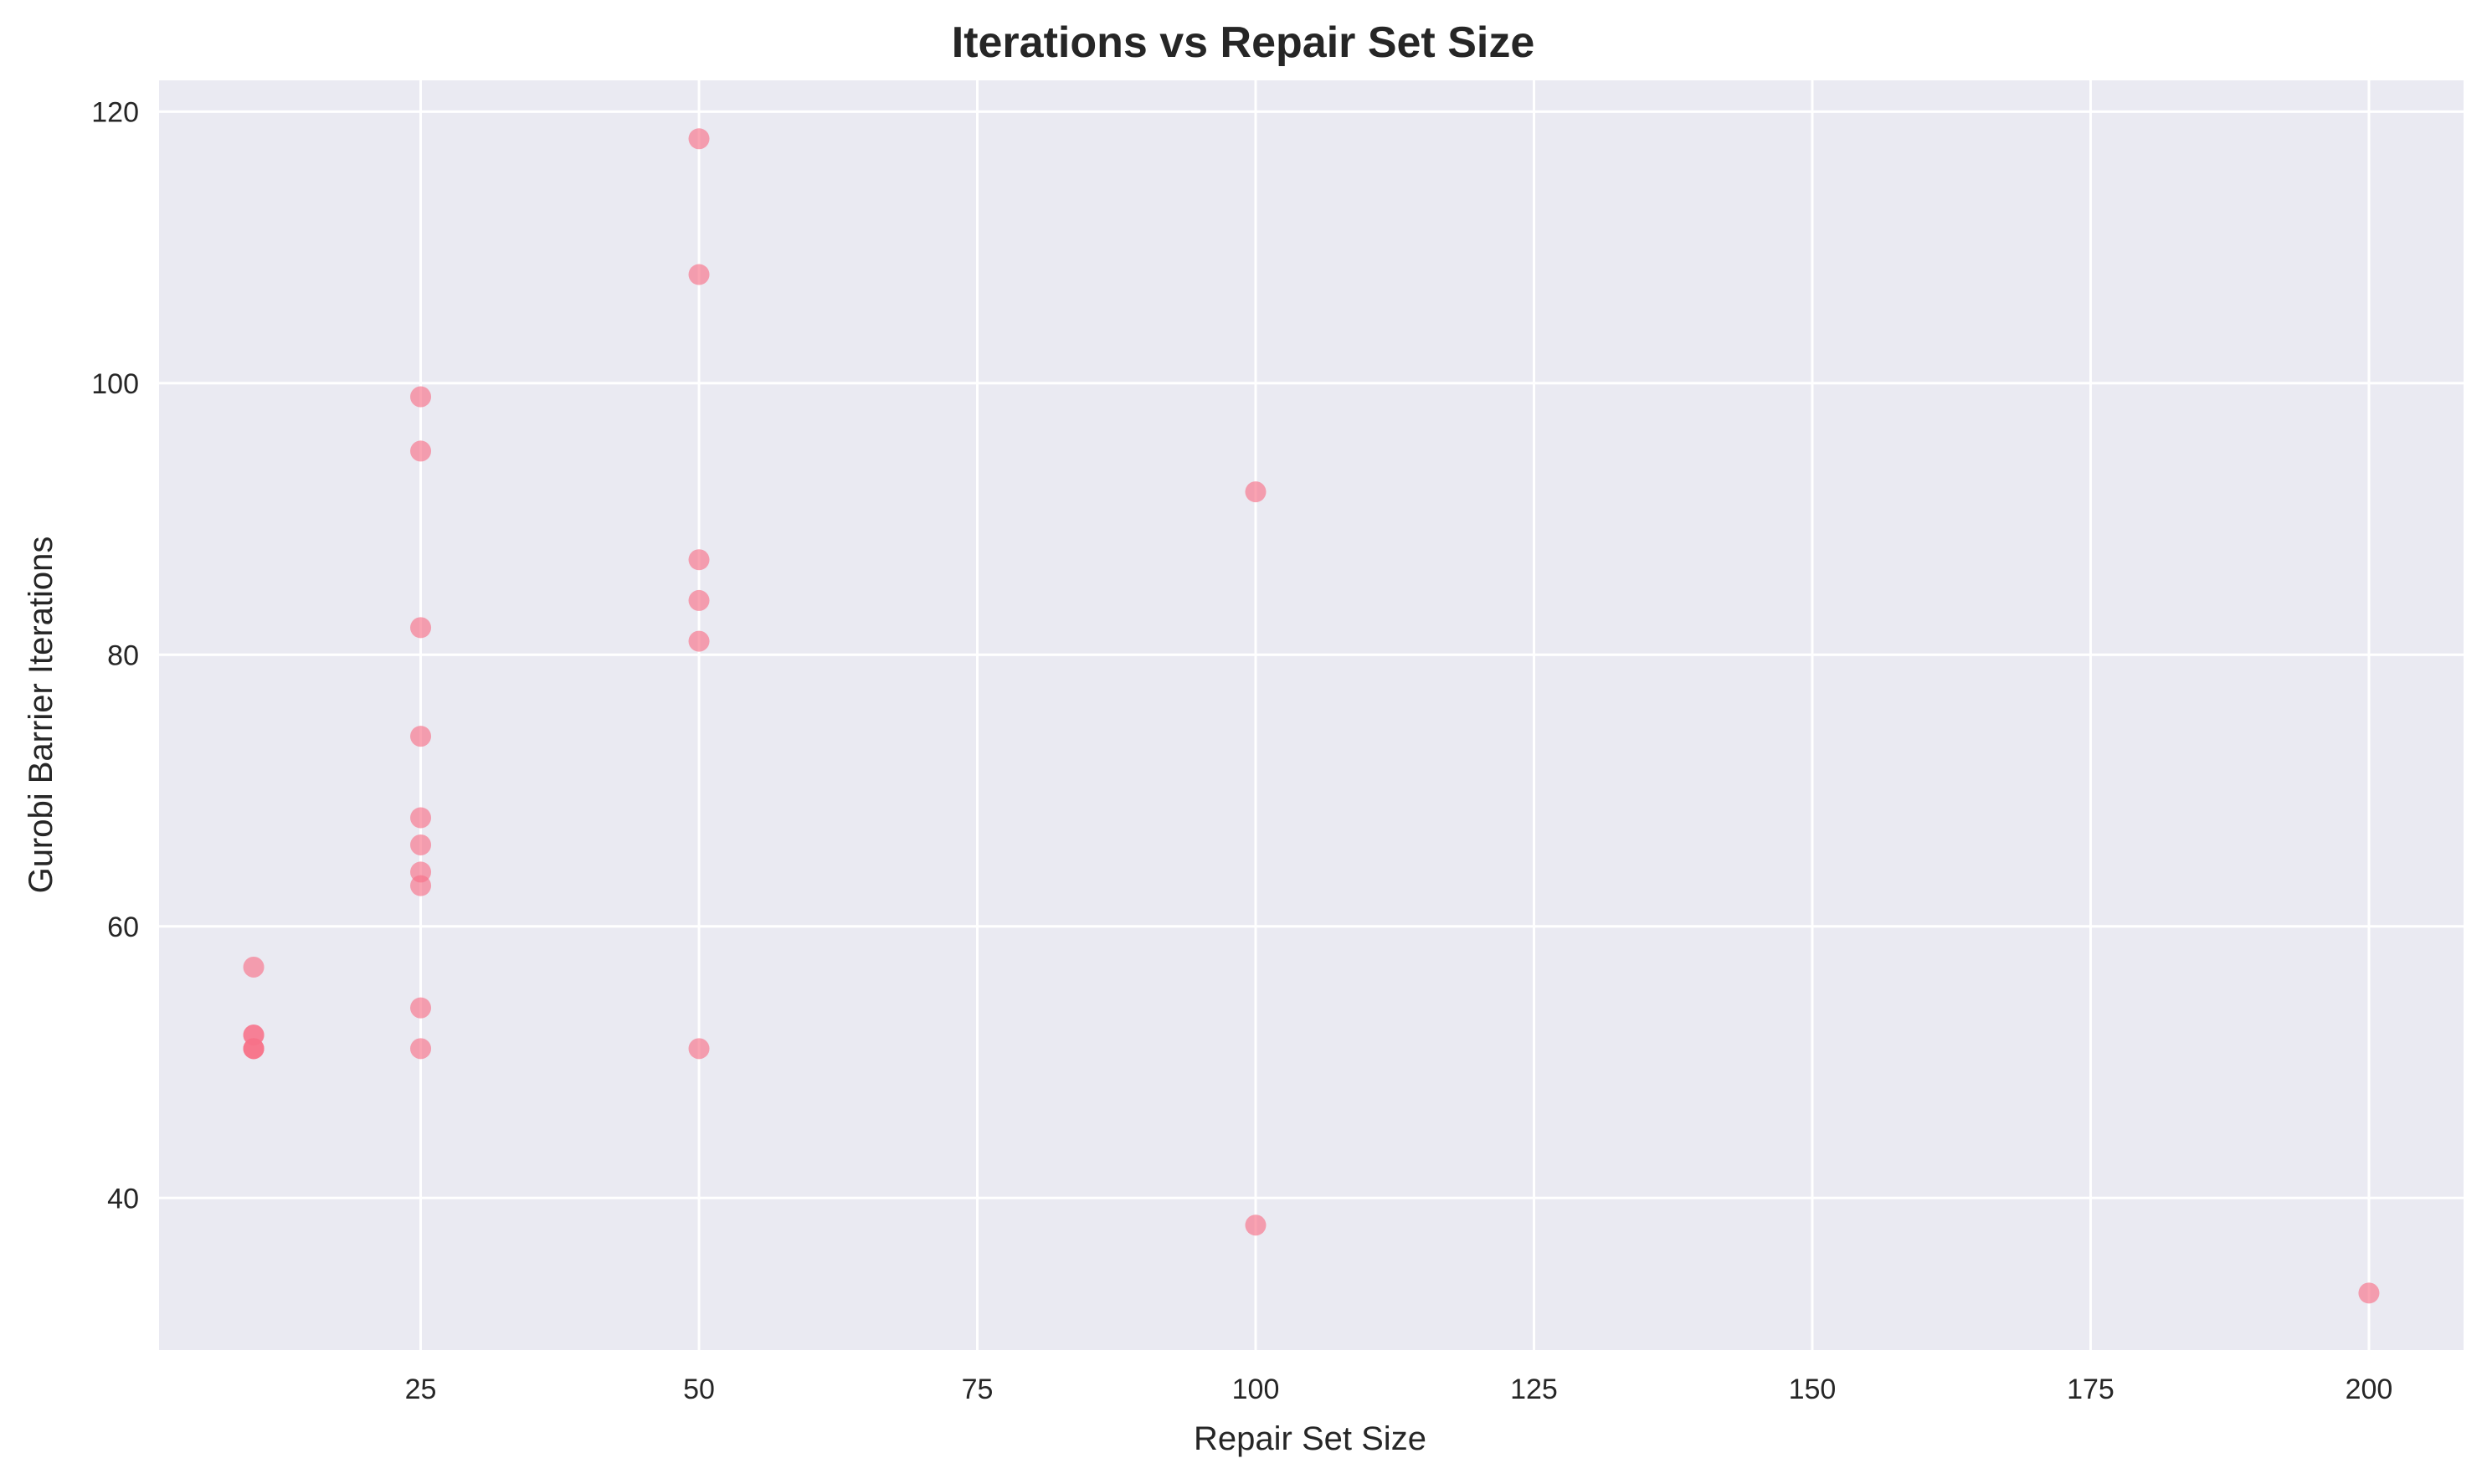 The image size is (2487, 1484). What do you see at coordinates (699, 1389) in the screenshot?
I see `x-tick-label: 50` at bounding box center [699, 1389].